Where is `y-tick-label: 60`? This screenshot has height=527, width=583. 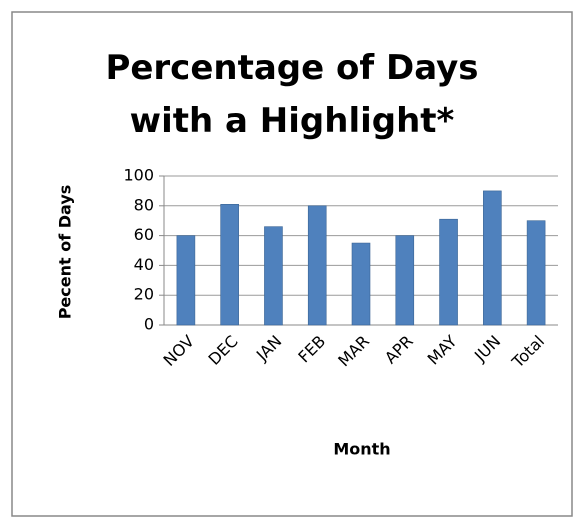 y-tick-label: 60 is located at coordinates (144, 234).